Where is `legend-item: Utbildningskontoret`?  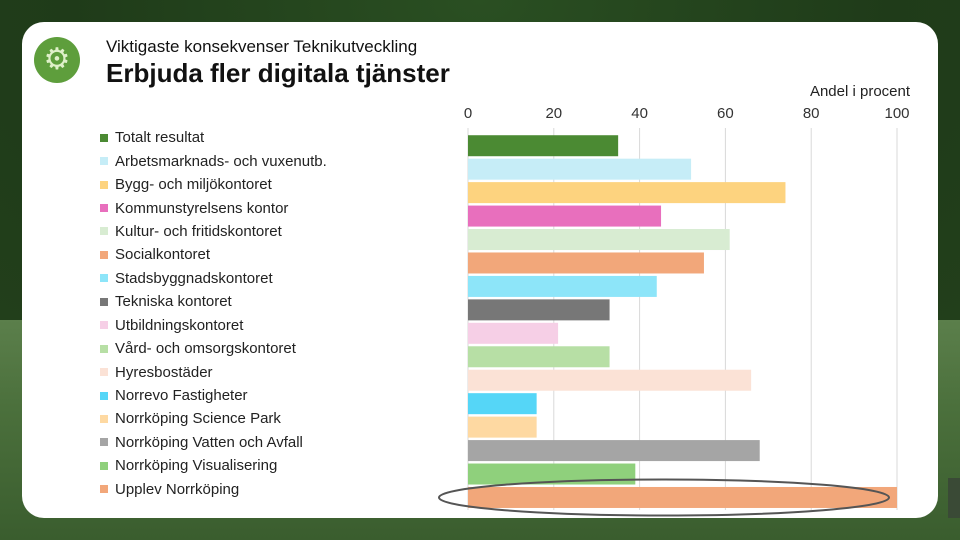 legend-item: Utbildningskontoret is located at coordinates (213, 325).